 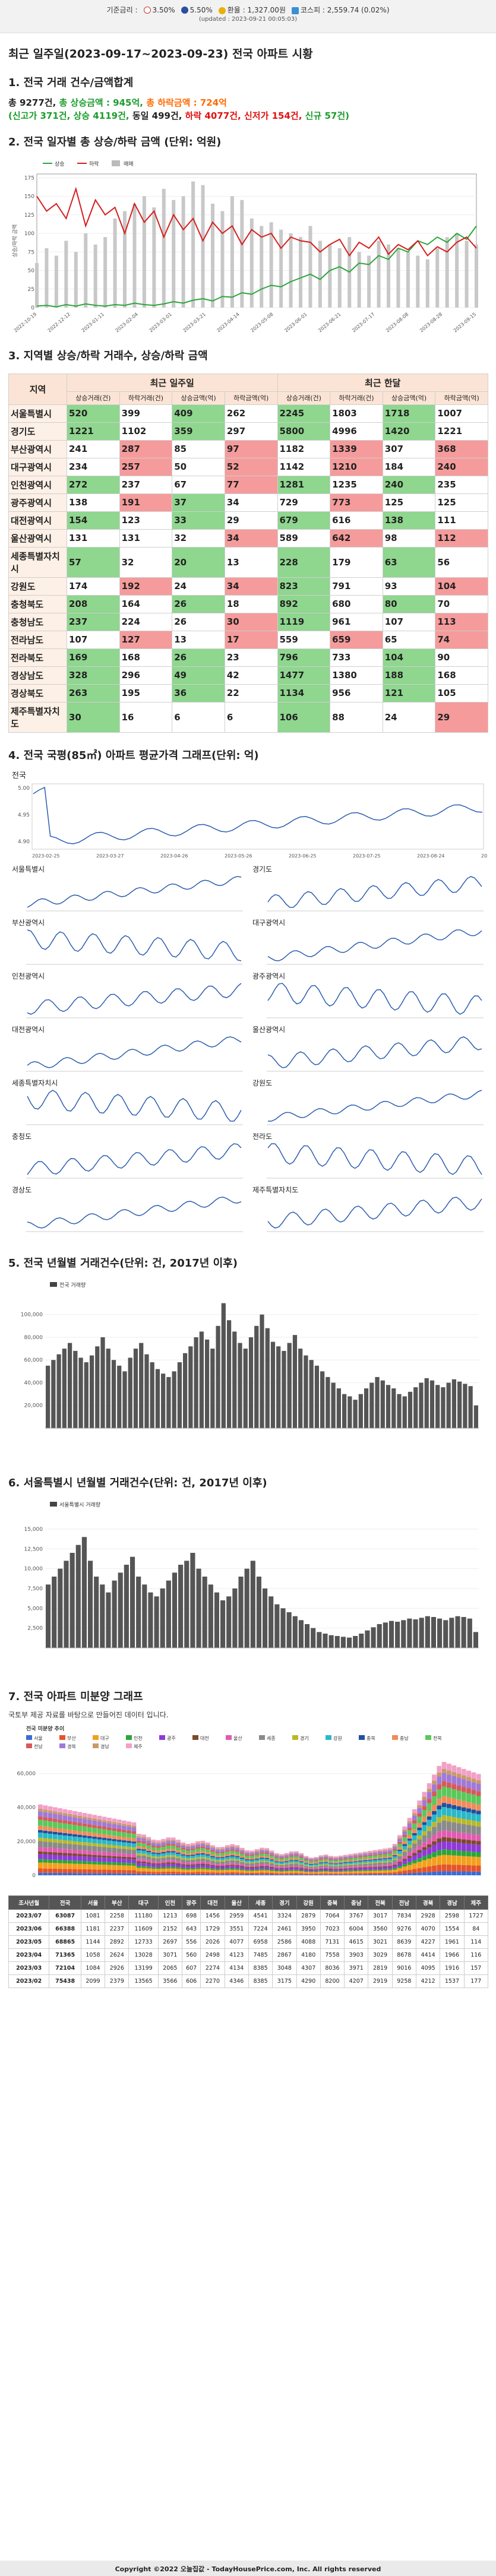 I want to click on region-value: 616, so click(x=356, y=520).